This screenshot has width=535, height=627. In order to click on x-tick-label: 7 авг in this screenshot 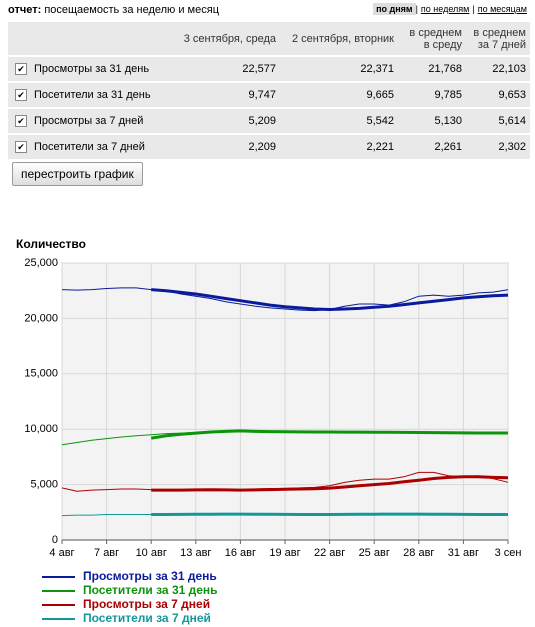, I will do `click(106, 553)`.